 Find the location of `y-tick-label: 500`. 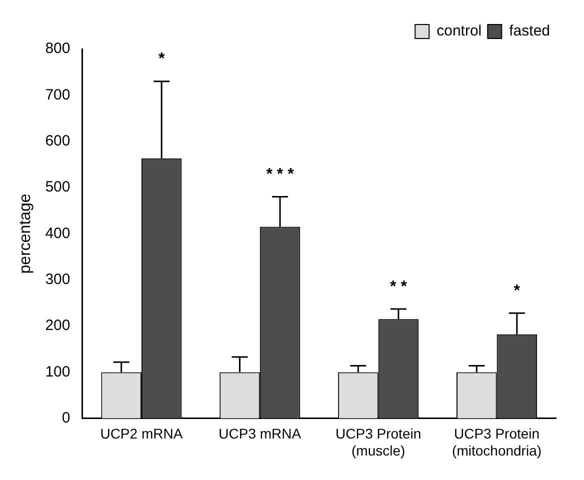

y-tick-label: 500 is located at coordinates (57, 187).